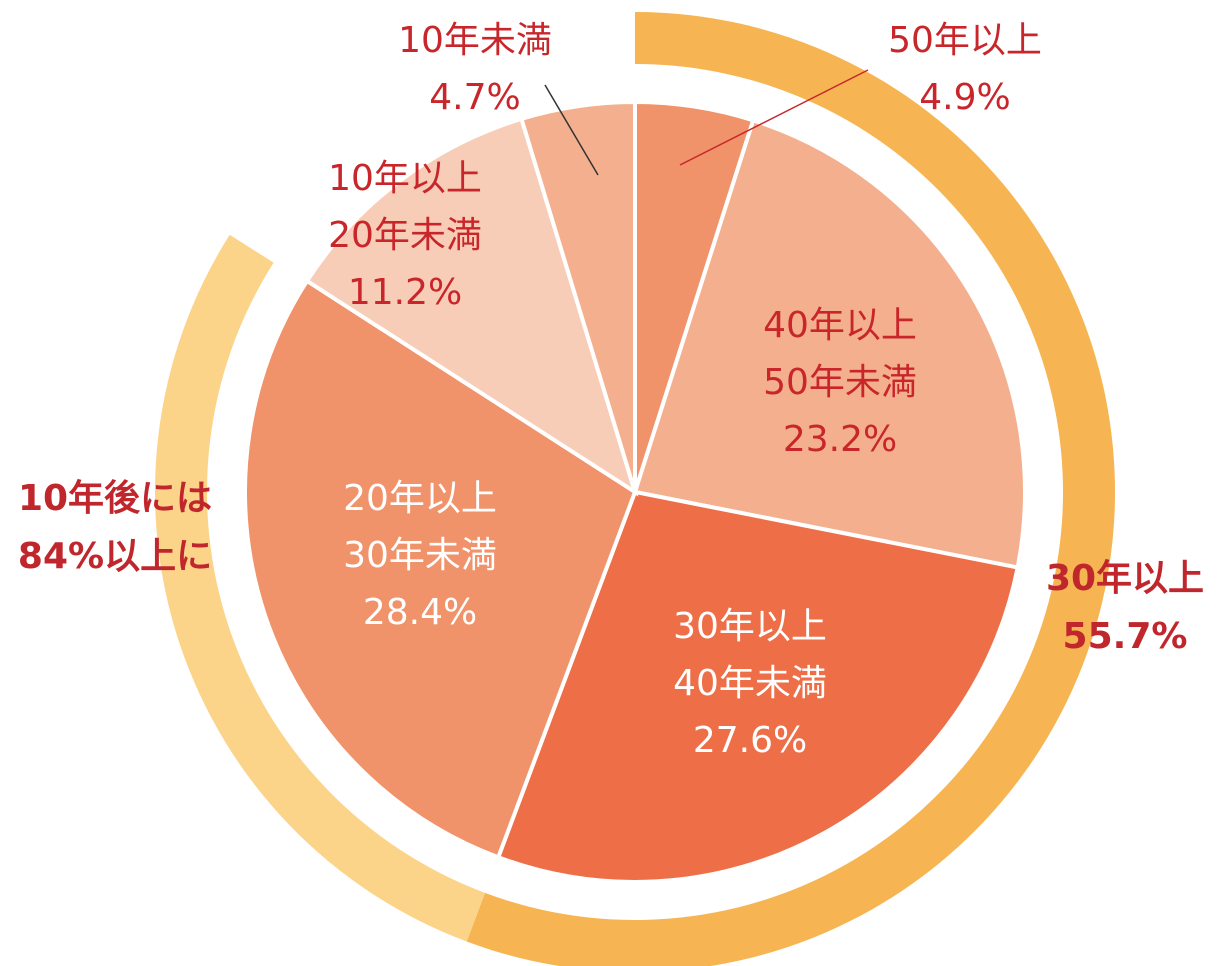 This screenshot has width=1218, height=966. What do you see at coordinates (964, 97) in the screenshot?
I see `value-label: 4.9%` at bounding box center [964, 97].